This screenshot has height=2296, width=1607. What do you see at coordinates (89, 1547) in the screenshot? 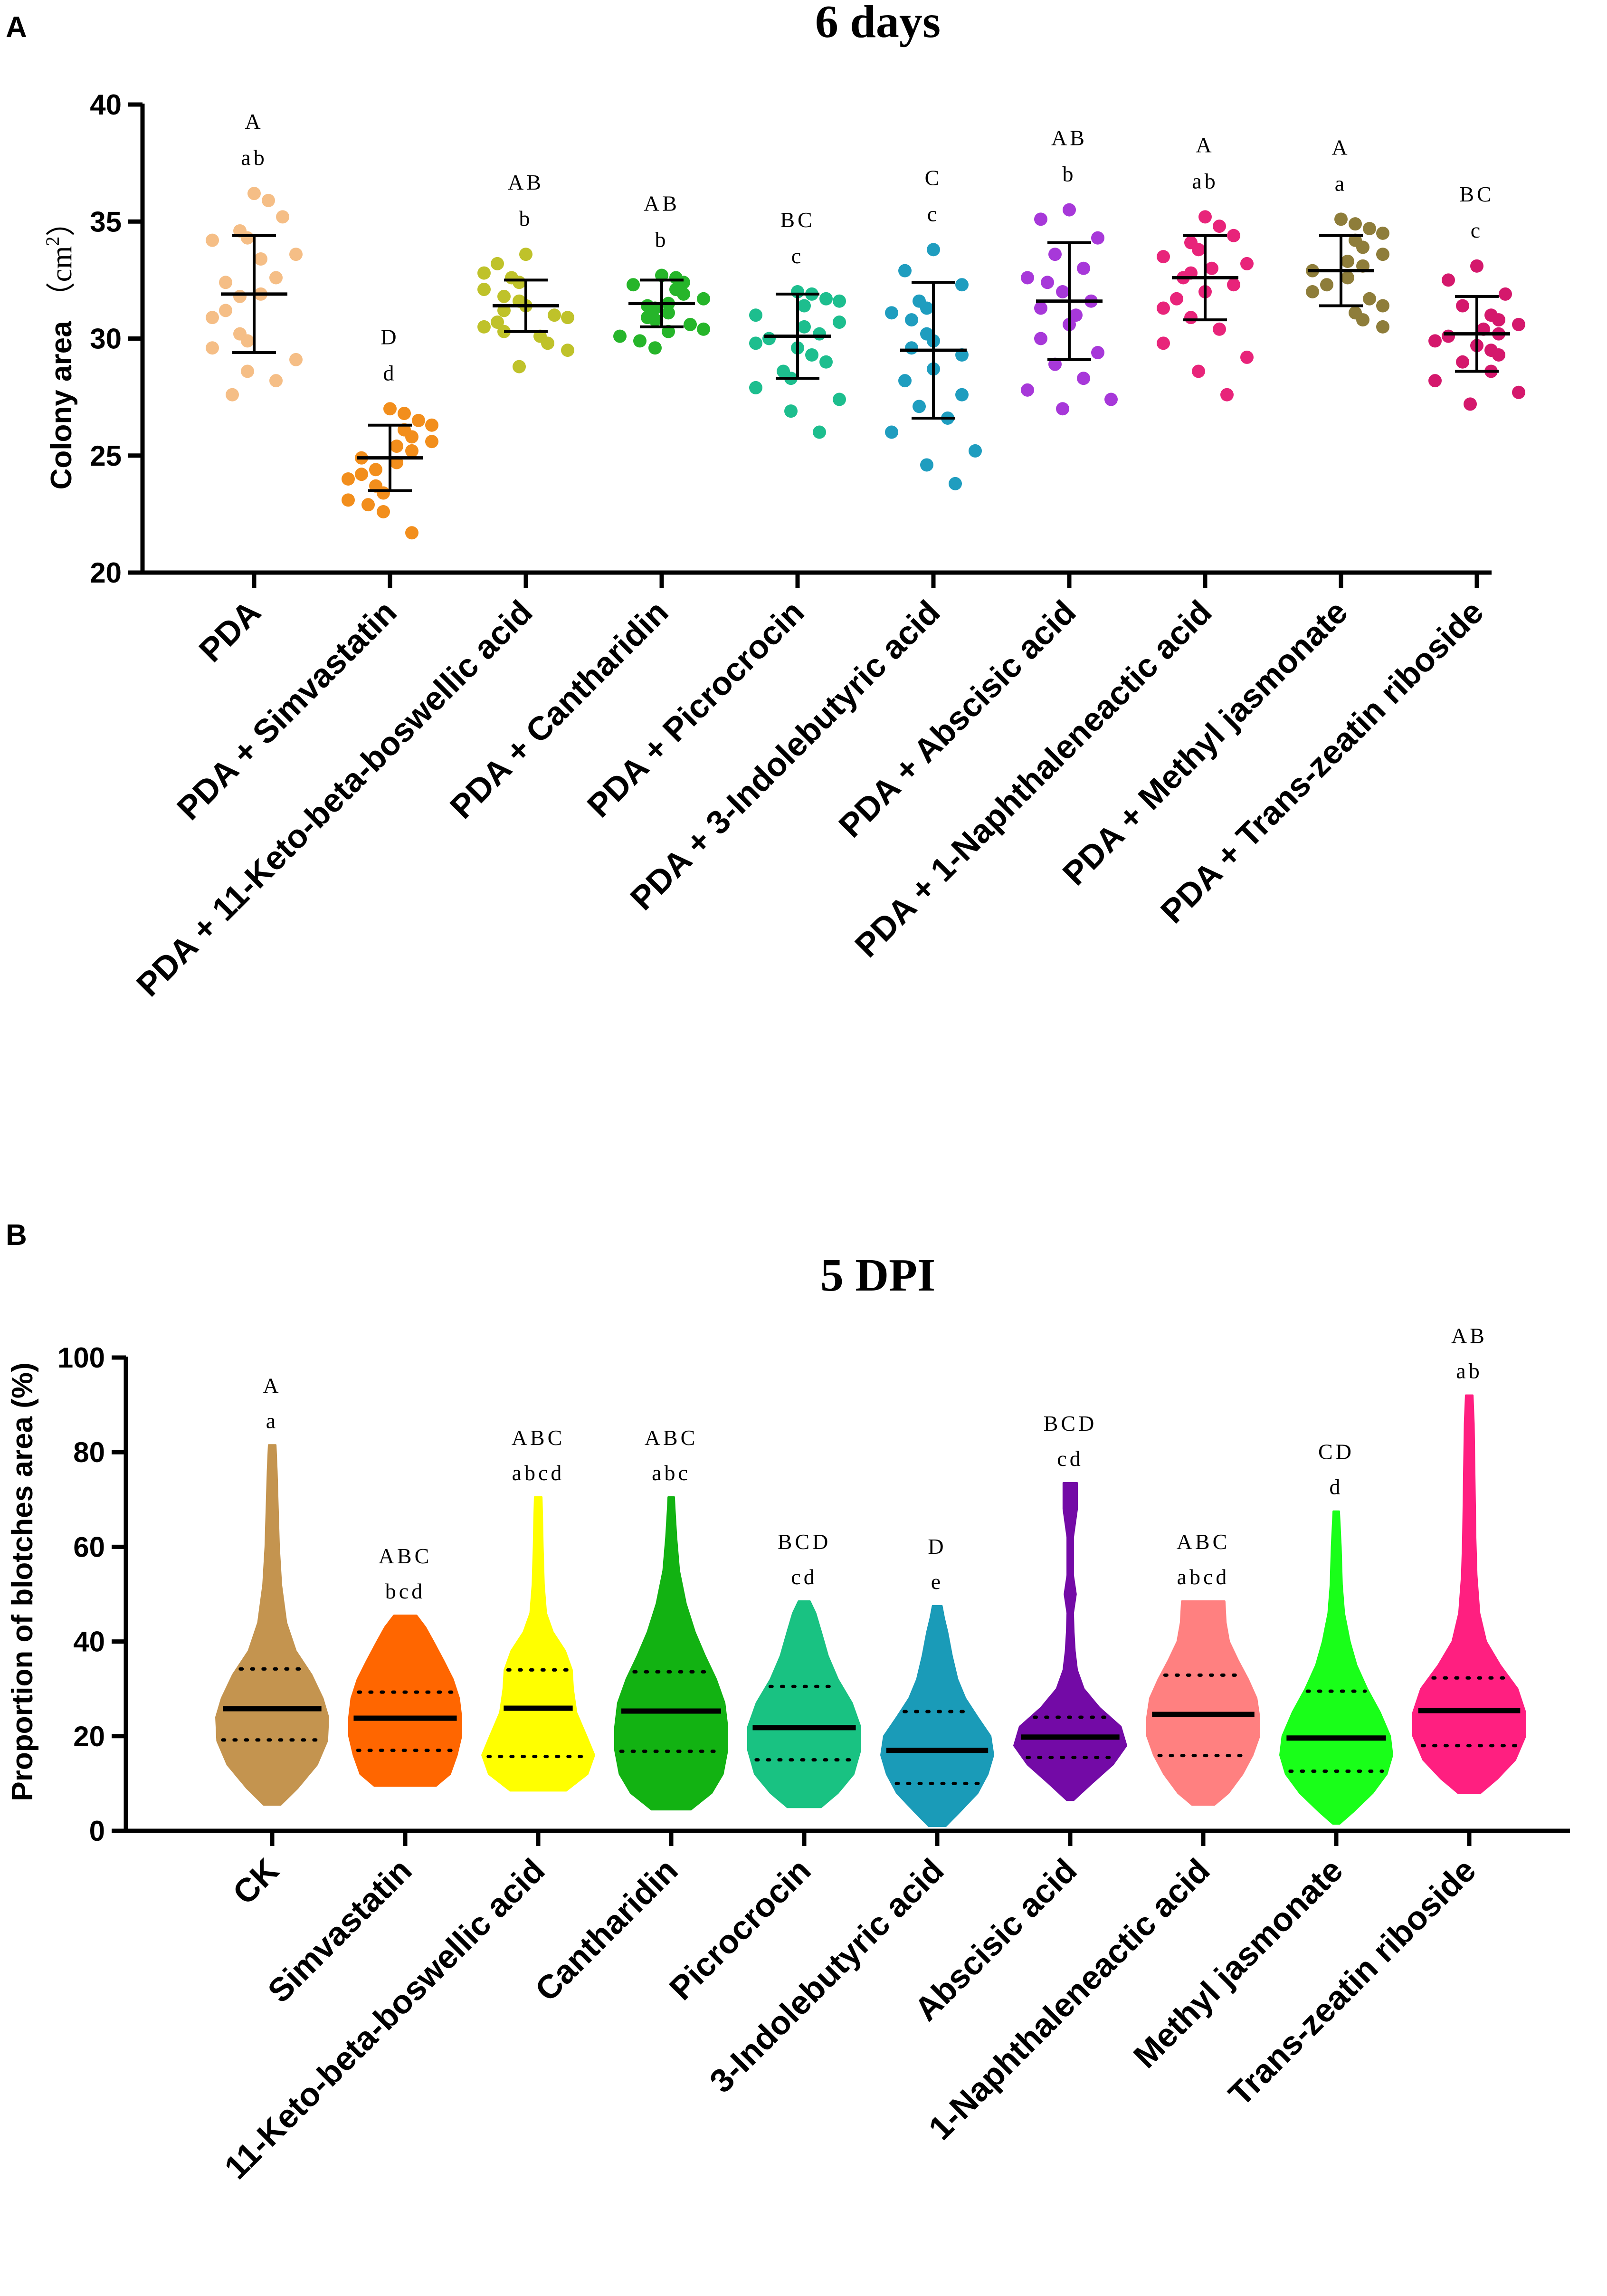
I see `chart-b-y-tick-label: 60` at bounding box center [89, 1547].